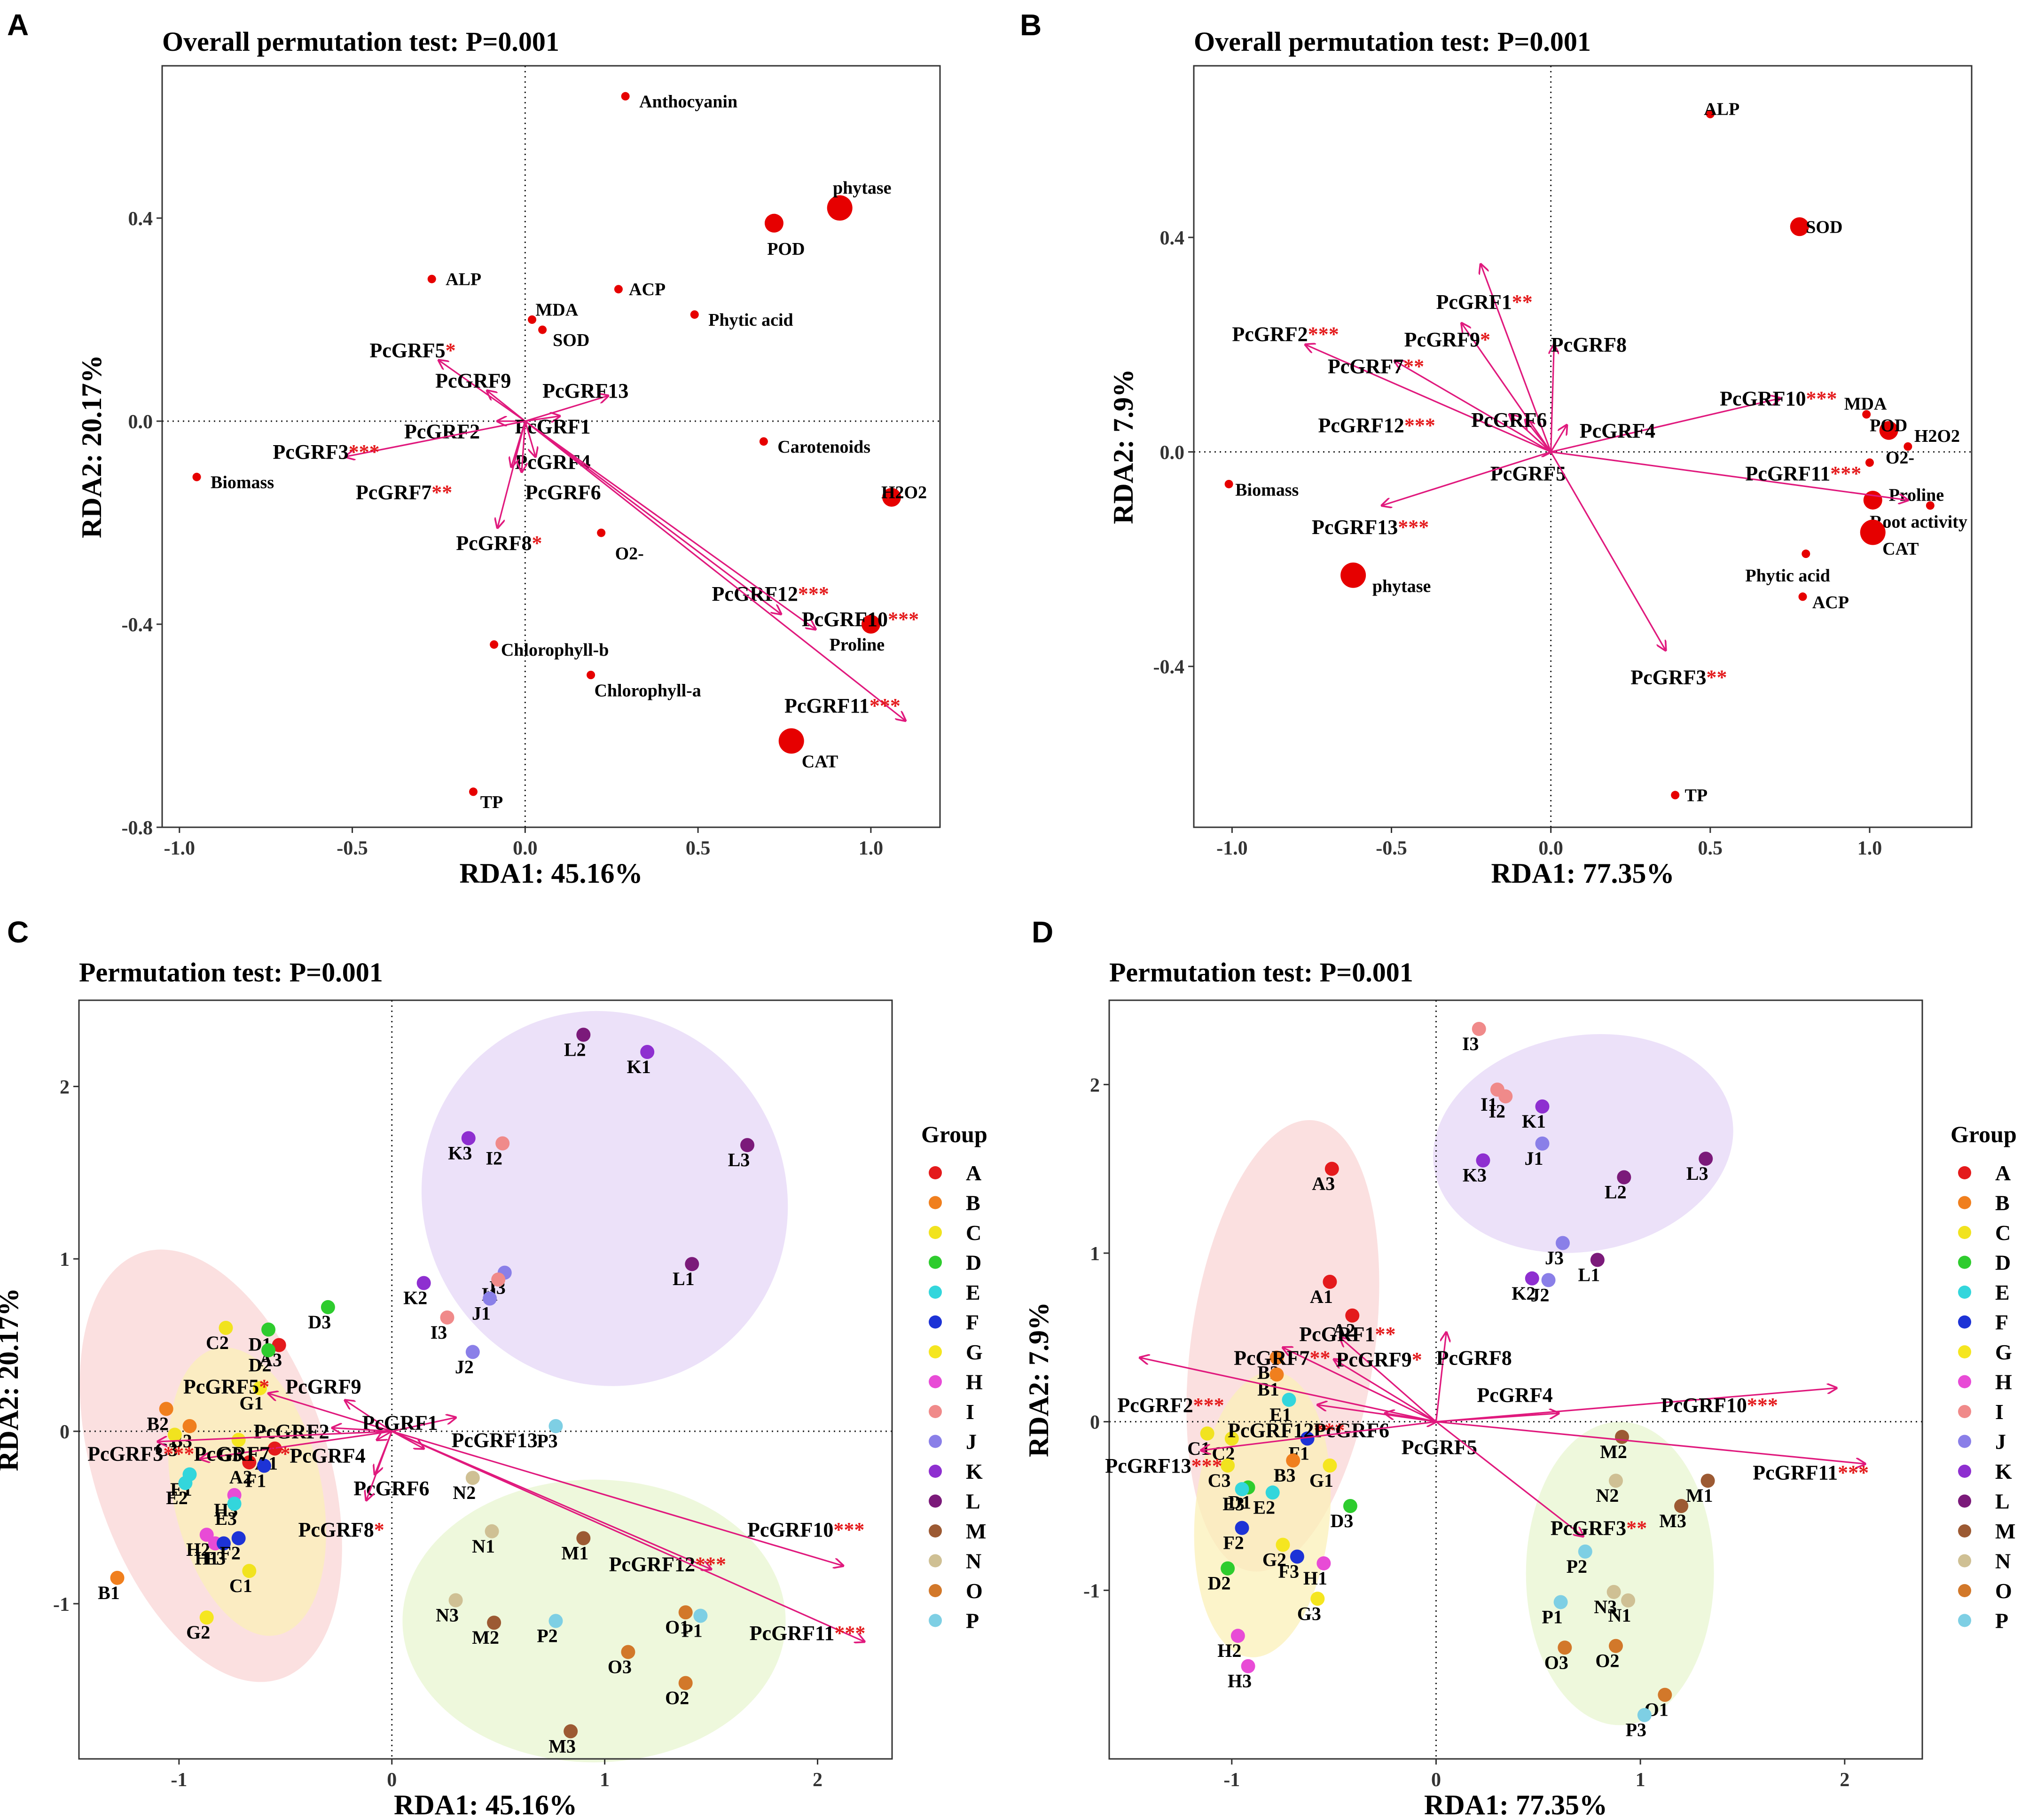 This screenshot has width=2029, height=1820. What do you see at coordinates (975, 1471) in the screenshot?
I see `legend-label: K` at bounding box center [975, 1471].